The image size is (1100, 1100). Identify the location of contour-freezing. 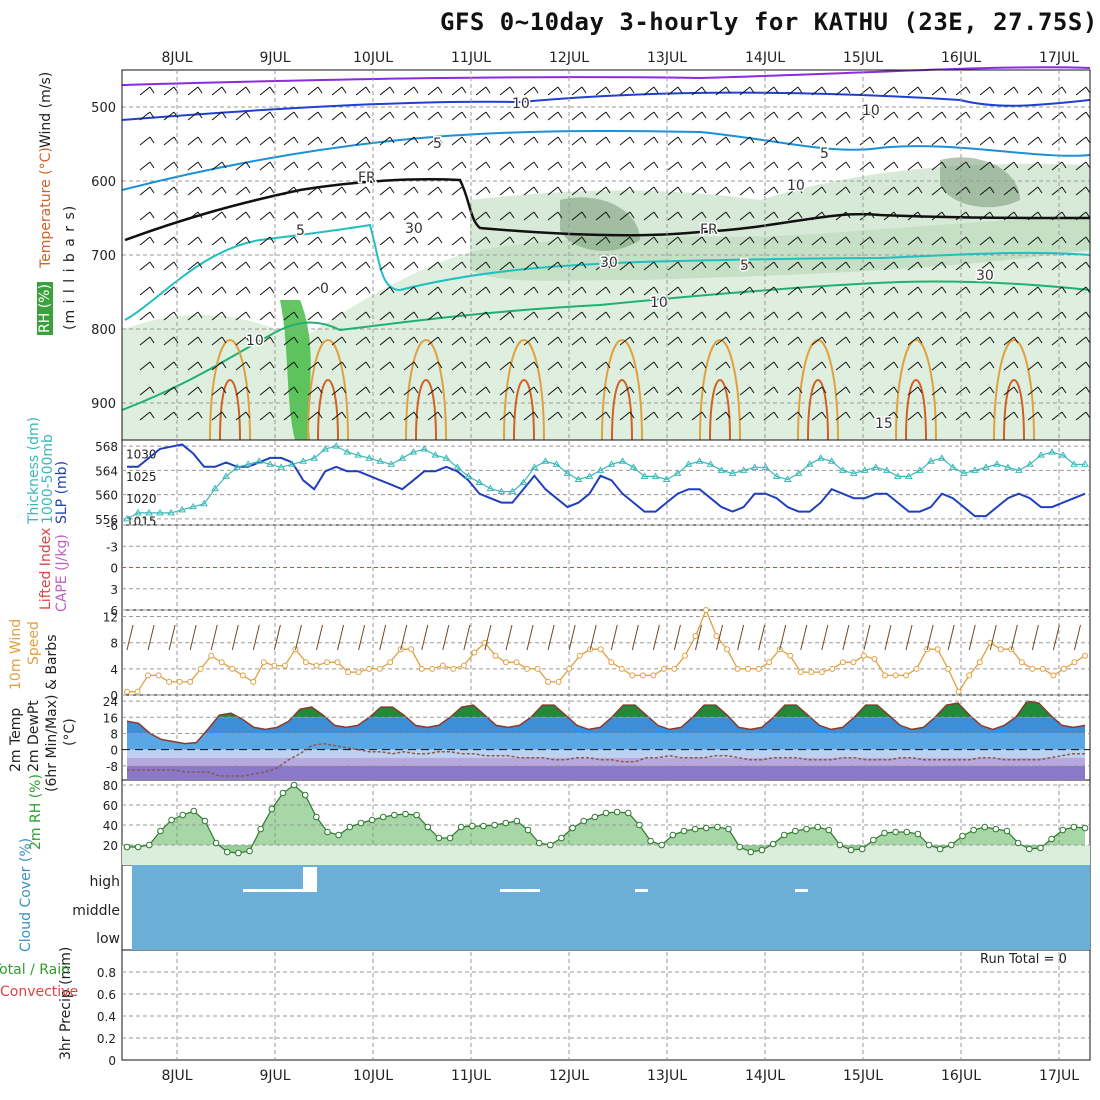
(607, 210).